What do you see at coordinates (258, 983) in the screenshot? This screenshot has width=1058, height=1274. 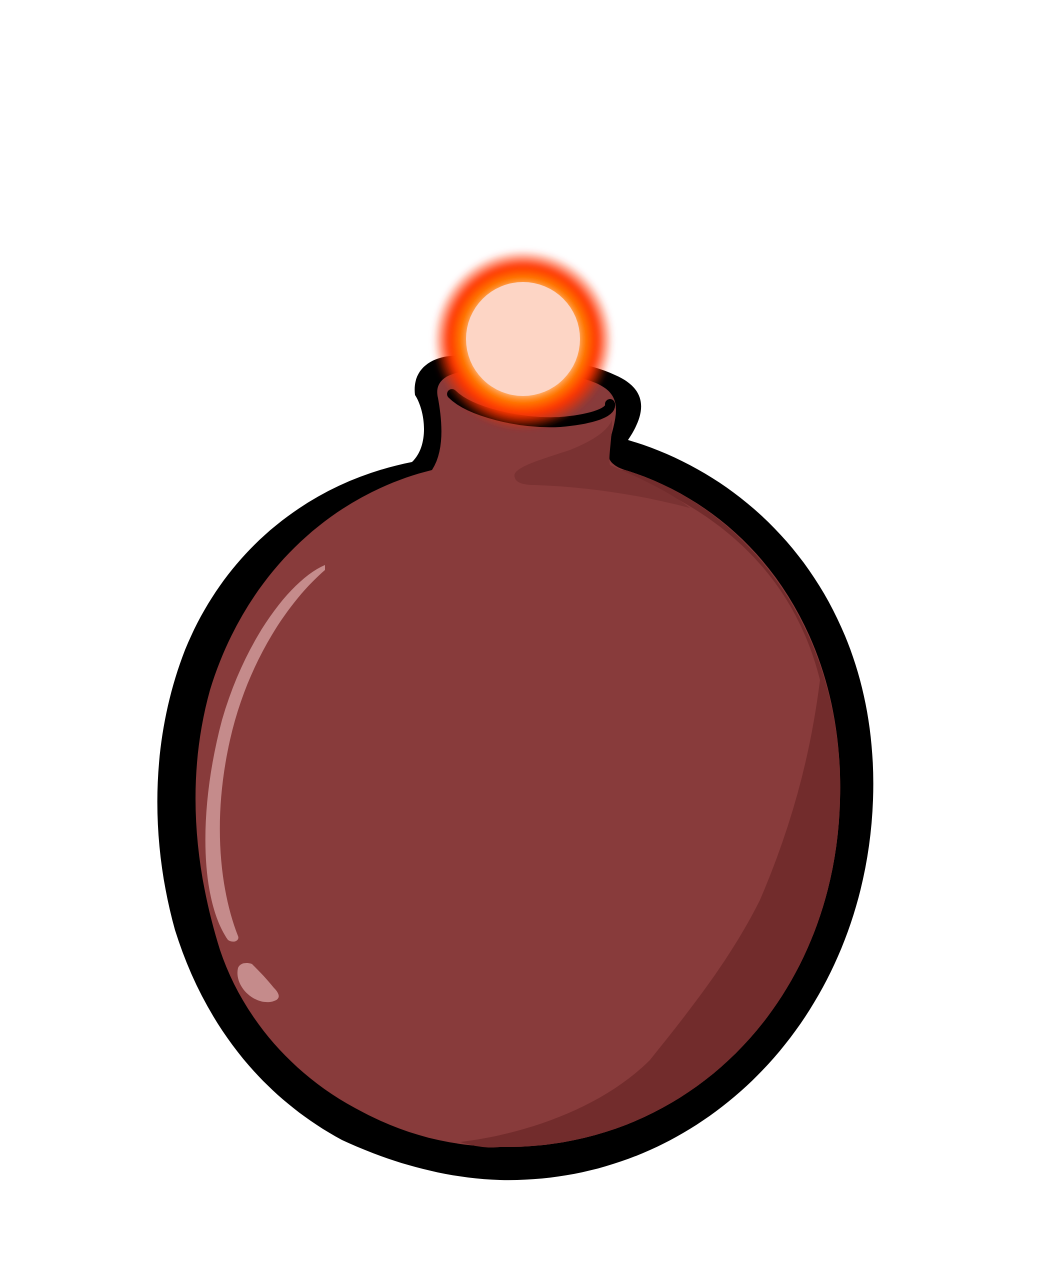 I see `bomb-highlight-small` at bounding box center [258, 983].